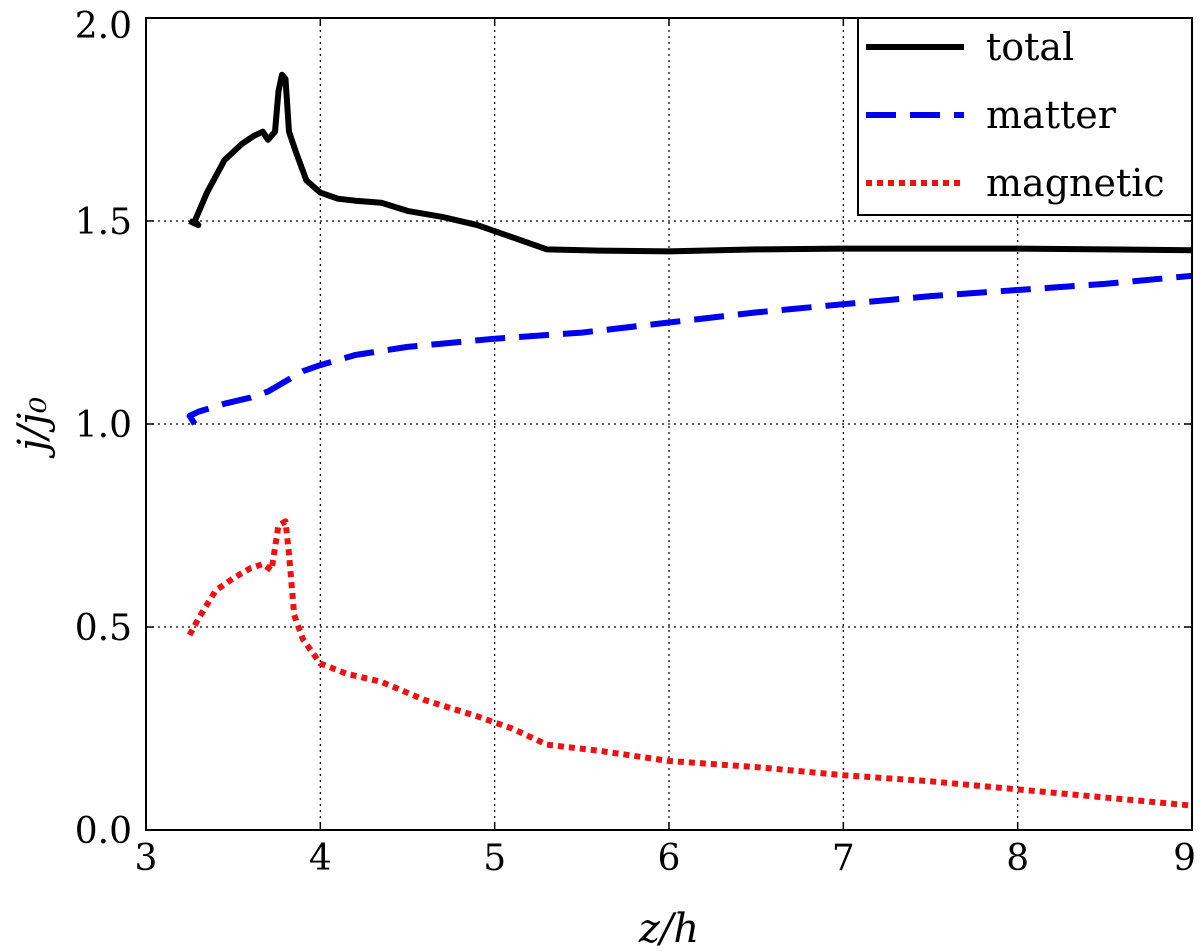 Image resolution: width=1200 pixels, height=951 pixels. What do you see at coordinates (1017, 858) in the screenshot?
I see `x-tick-label: 8` at bounding box center [1017, 858].